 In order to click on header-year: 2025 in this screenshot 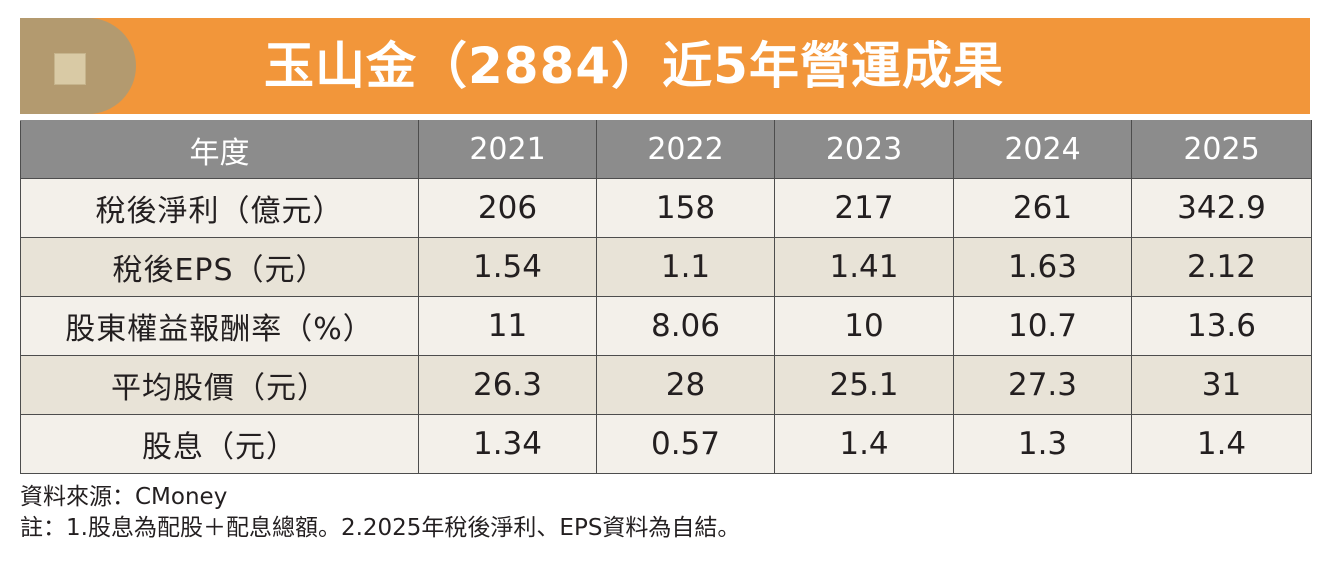, I will do `click(1221, 149)`.